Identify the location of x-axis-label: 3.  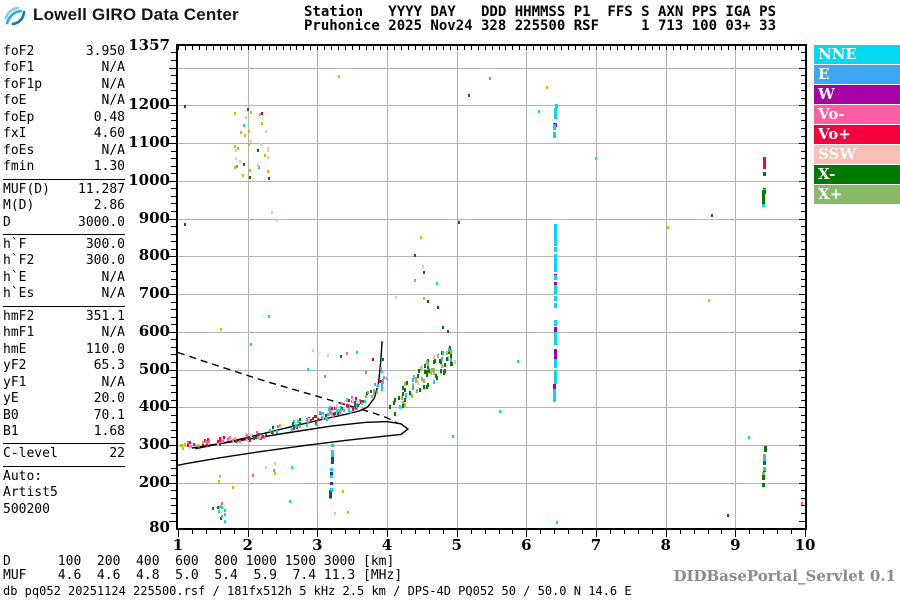
(317, 545).